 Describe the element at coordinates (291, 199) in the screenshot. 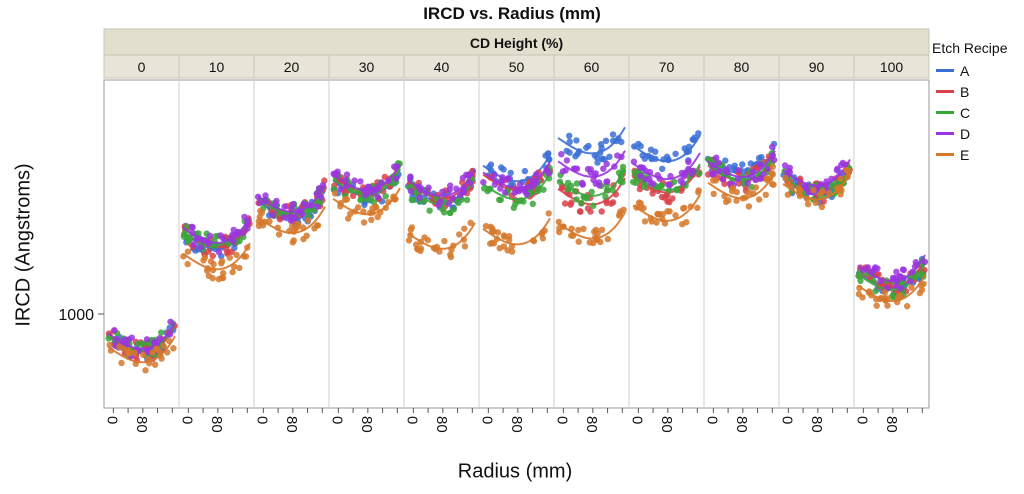

I see `series-fit-line-D` at that location.